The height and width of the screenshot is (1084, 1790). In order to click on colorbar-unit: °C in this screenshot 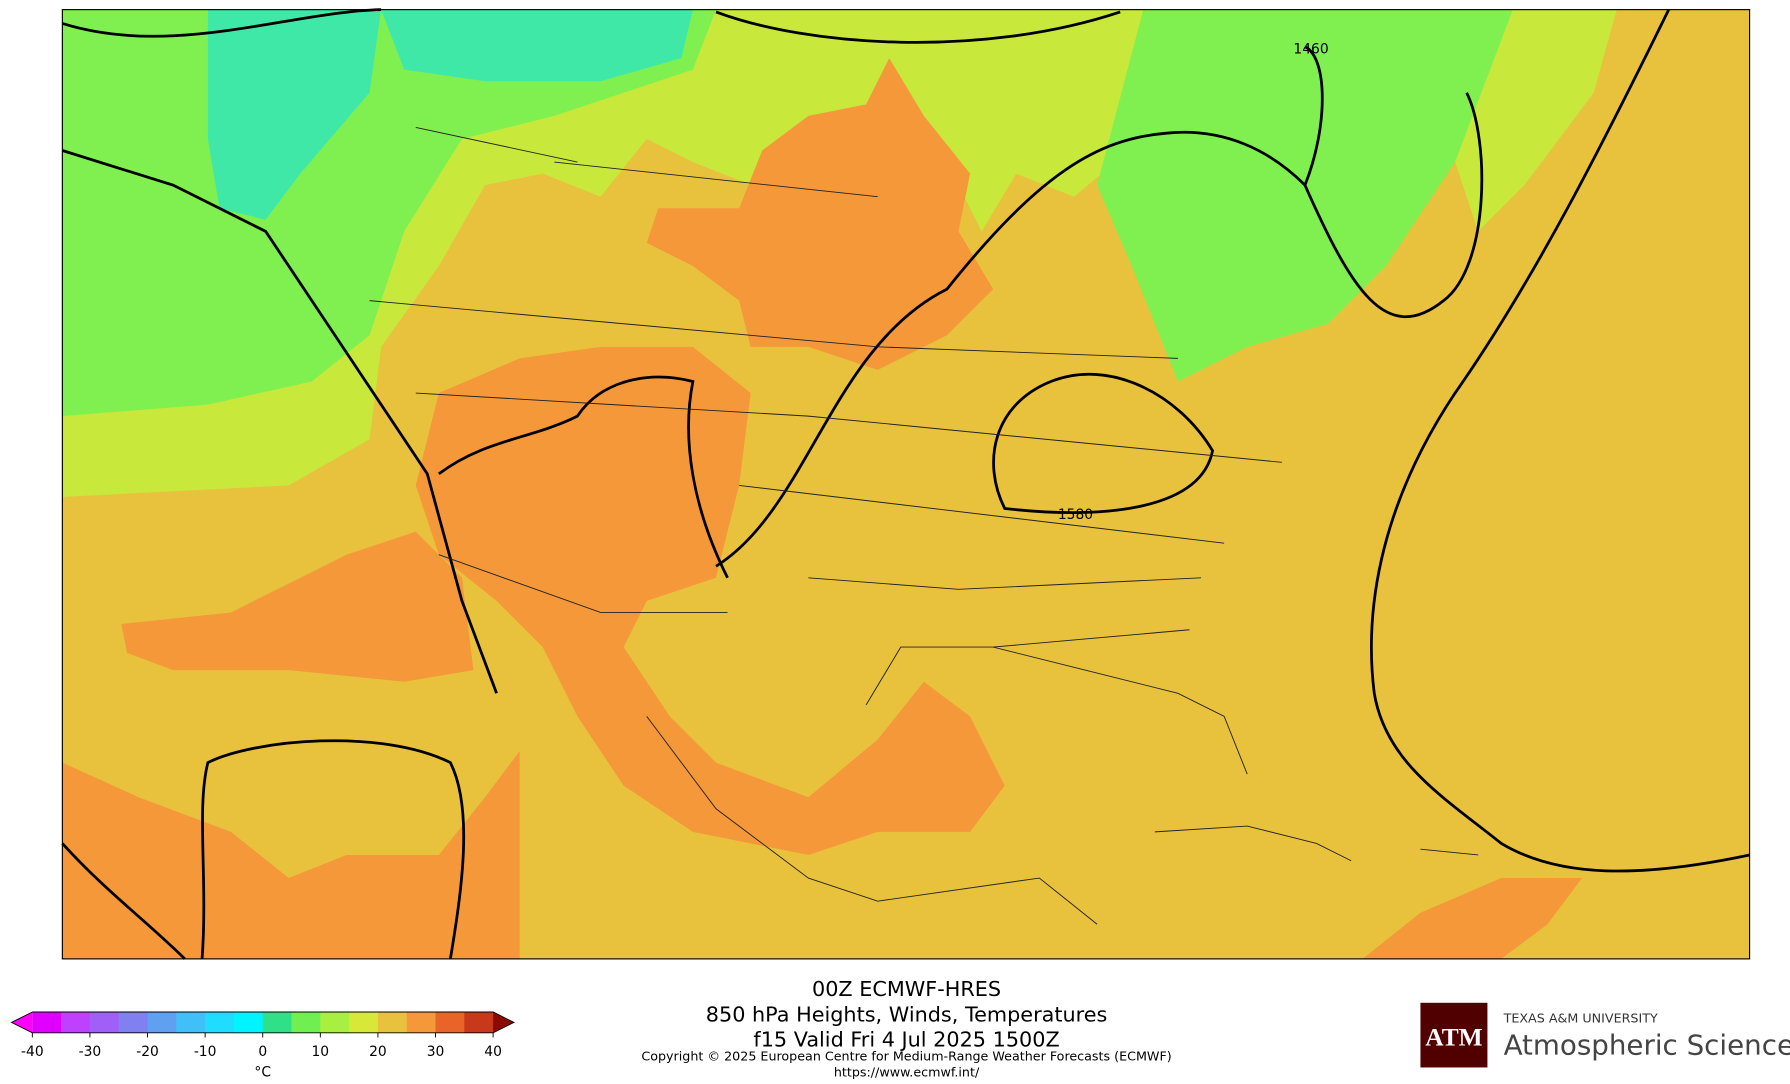, I will do `click(262, 1073)`.